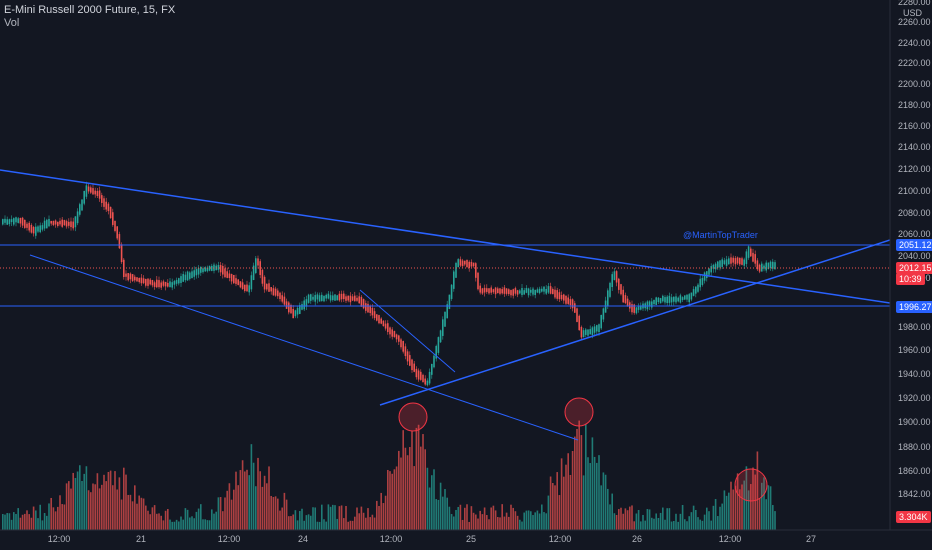 This screenshot has height=550, width=932. Describe the element at coordinates (720, 235) in the screenshot. I see `author-annotation: @MartinTopTrader` at that location.